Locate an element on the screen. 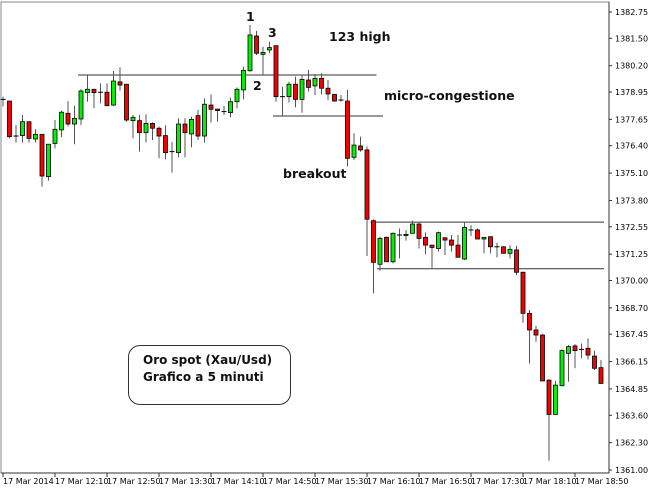  y-tick-label: 1368.70 is located at coordinates (631, 308).